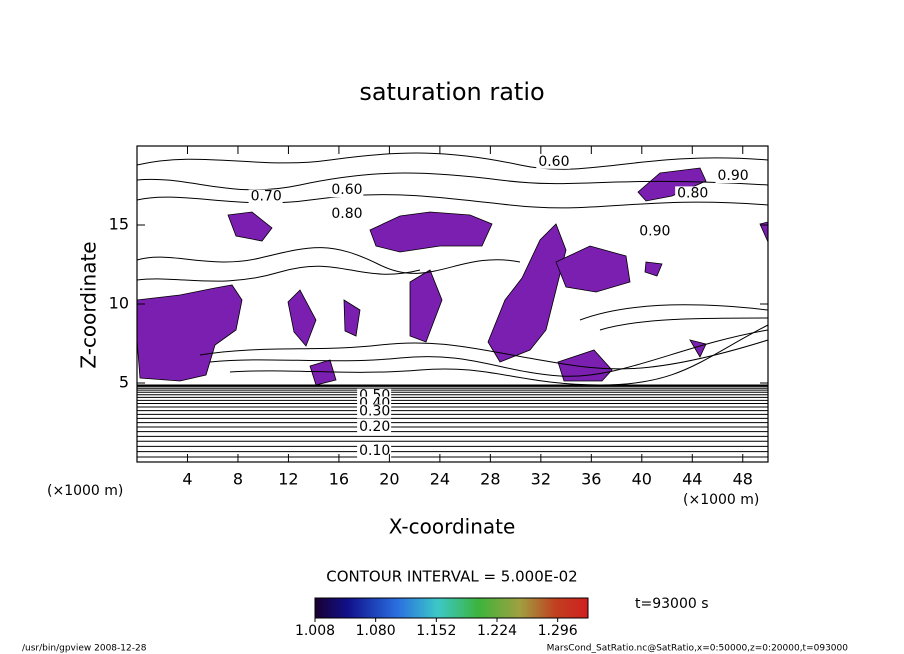 This screenshot has height=654, width=904. I want to click on x-tick-label: 4, so click(187, 479).